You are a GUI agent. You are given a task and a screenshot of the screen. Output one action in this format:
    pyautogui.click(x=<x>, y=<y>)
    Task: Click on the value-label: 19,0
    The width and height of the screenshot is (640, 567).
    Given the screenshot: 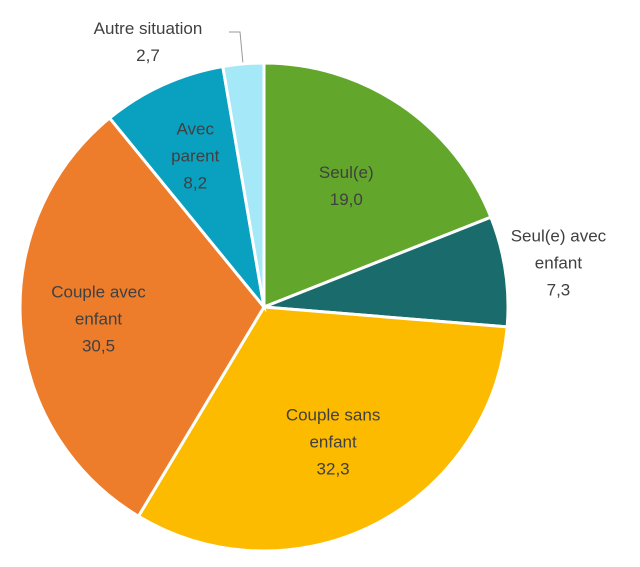 What is the action you would take?
    pyautogui.click(x=346, y=199)
    